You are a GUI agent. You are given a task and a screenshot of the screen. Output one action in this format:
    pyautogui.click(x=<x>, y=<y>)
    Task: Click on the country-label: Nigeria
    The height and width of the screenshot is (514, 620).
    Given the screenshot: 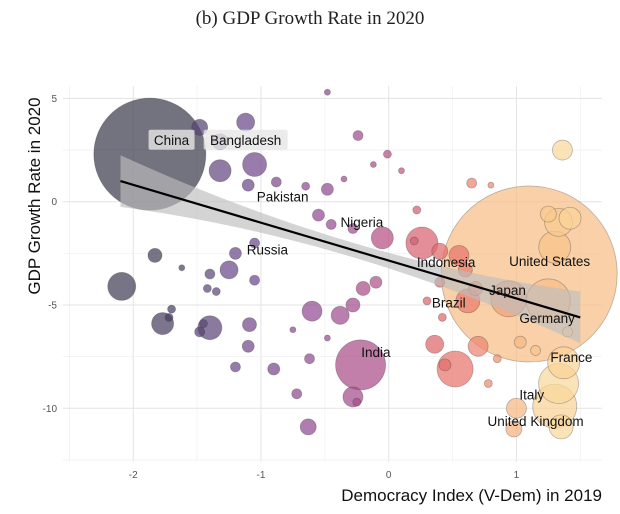 What is the action you would take?
    pyautogui.click(x=361, y=222)
    